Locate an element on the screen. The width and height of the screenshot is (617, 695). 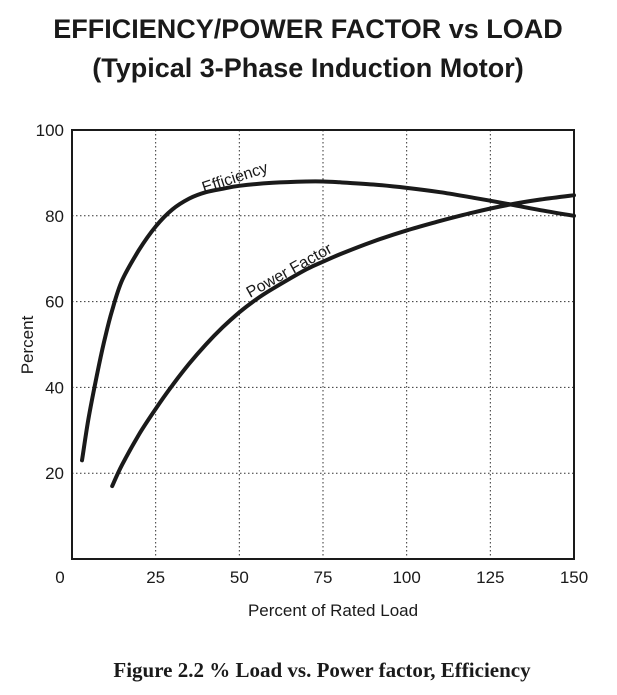
y-axis-label: Percent is located at coordinates (27, 344).